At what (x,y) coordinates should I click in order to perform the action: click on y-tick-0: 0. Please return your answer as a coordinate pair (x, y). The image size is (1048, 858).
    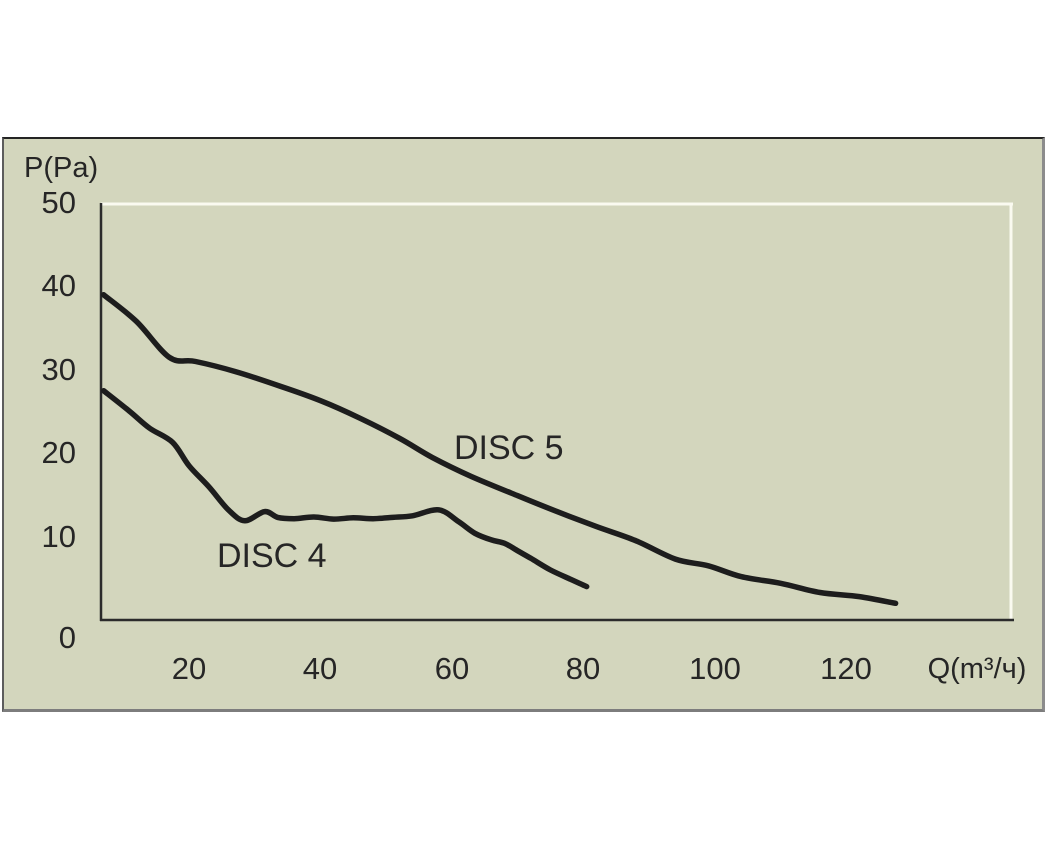
    Looking at the image, I should click on (67, 637).